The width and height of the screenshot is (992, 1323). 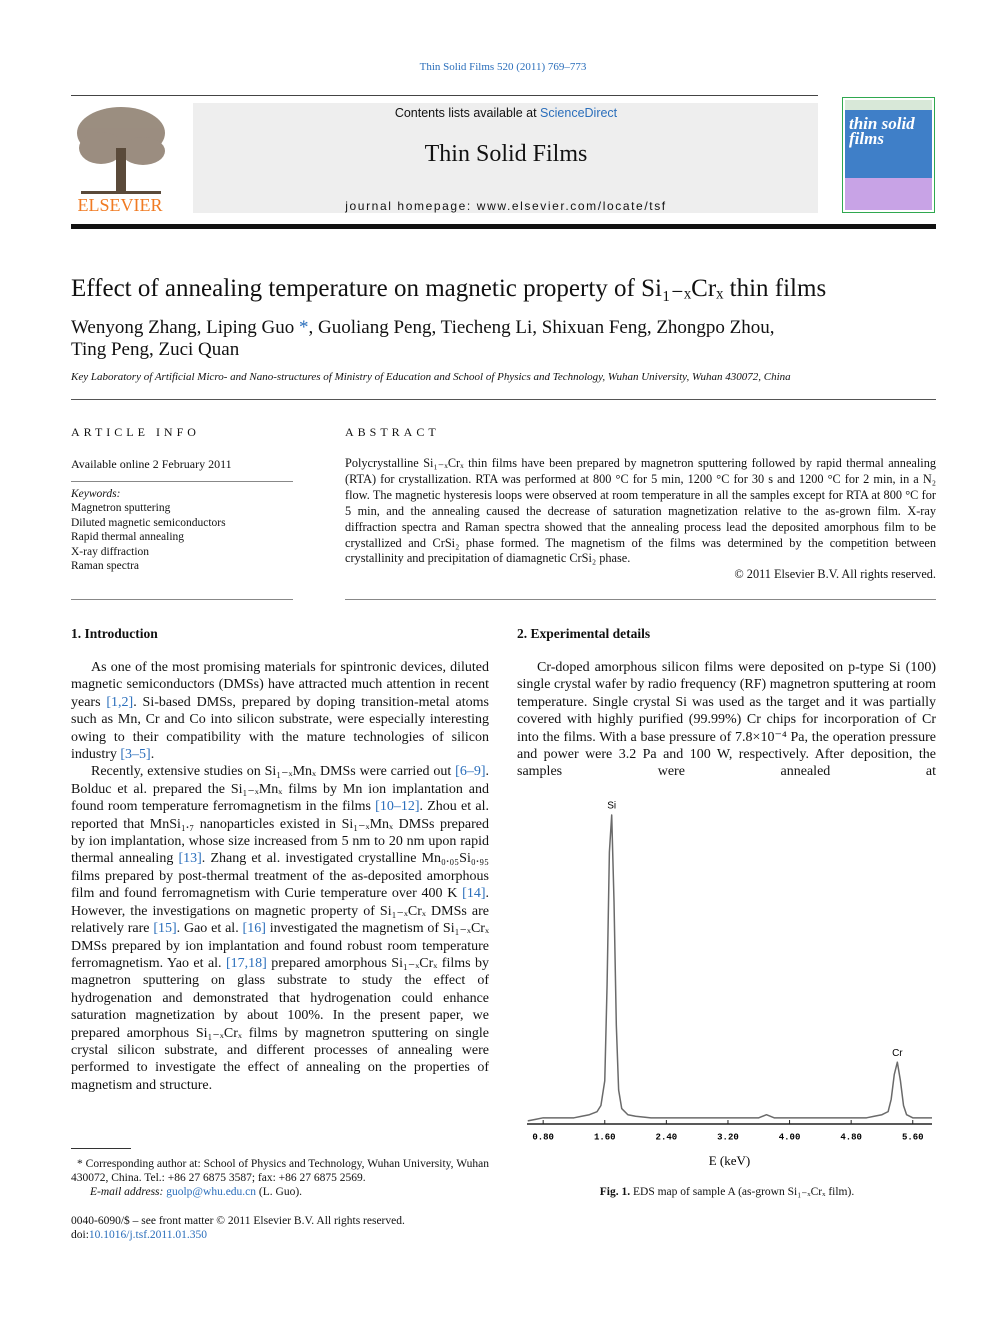 What do you see at coordinates (615, 1192) in the screenshot?
I see `caption-label: Fig. 1.` at bounding box center [615, 1192].